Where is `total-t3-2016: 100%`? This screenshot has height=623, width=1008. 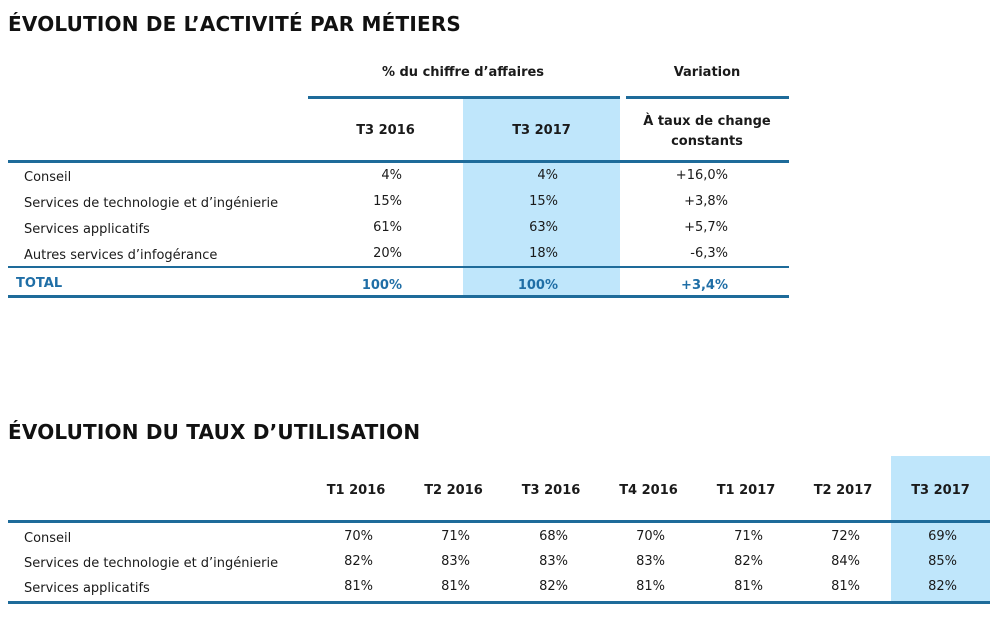
total-t3-2016: 100% is located at coordinates (381, 285).